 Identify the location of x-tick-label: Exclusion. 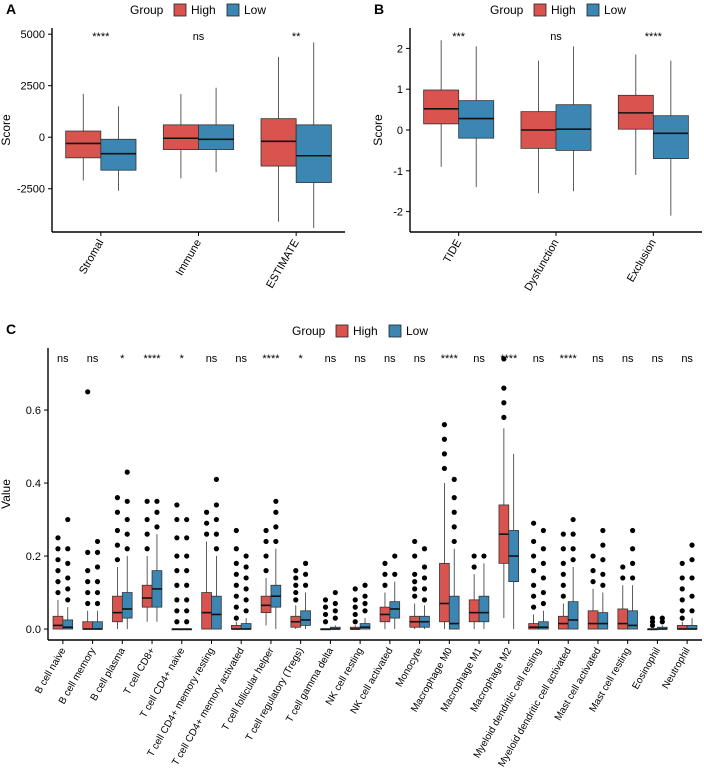
(642, 261).